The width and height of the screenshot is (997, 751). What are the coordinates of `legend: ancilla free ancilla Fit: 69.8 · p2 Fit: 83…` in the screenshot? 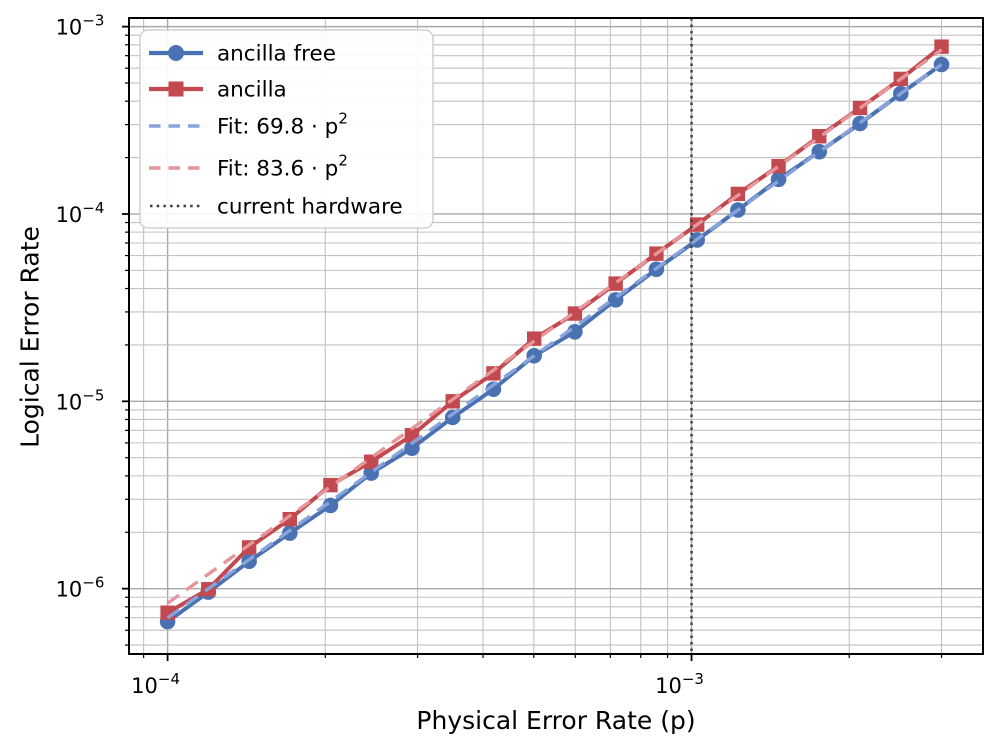 It's located at (286, 129).